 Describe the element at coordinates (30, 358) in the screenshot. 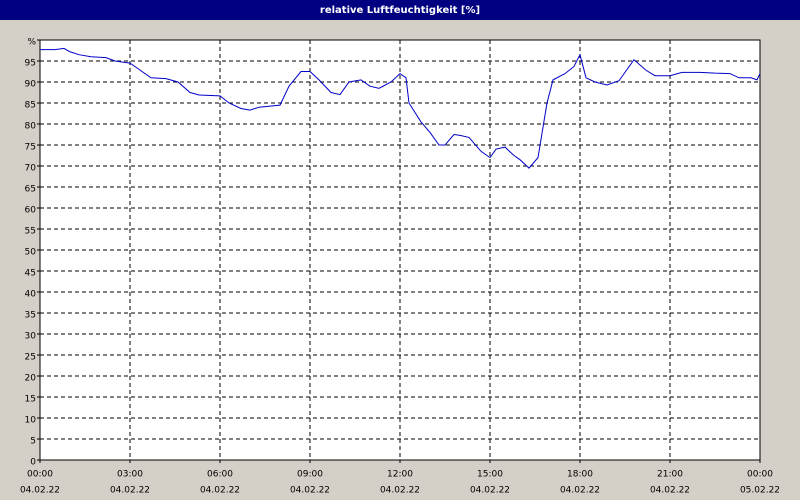

I see `y-tick-label: 25` at that location.